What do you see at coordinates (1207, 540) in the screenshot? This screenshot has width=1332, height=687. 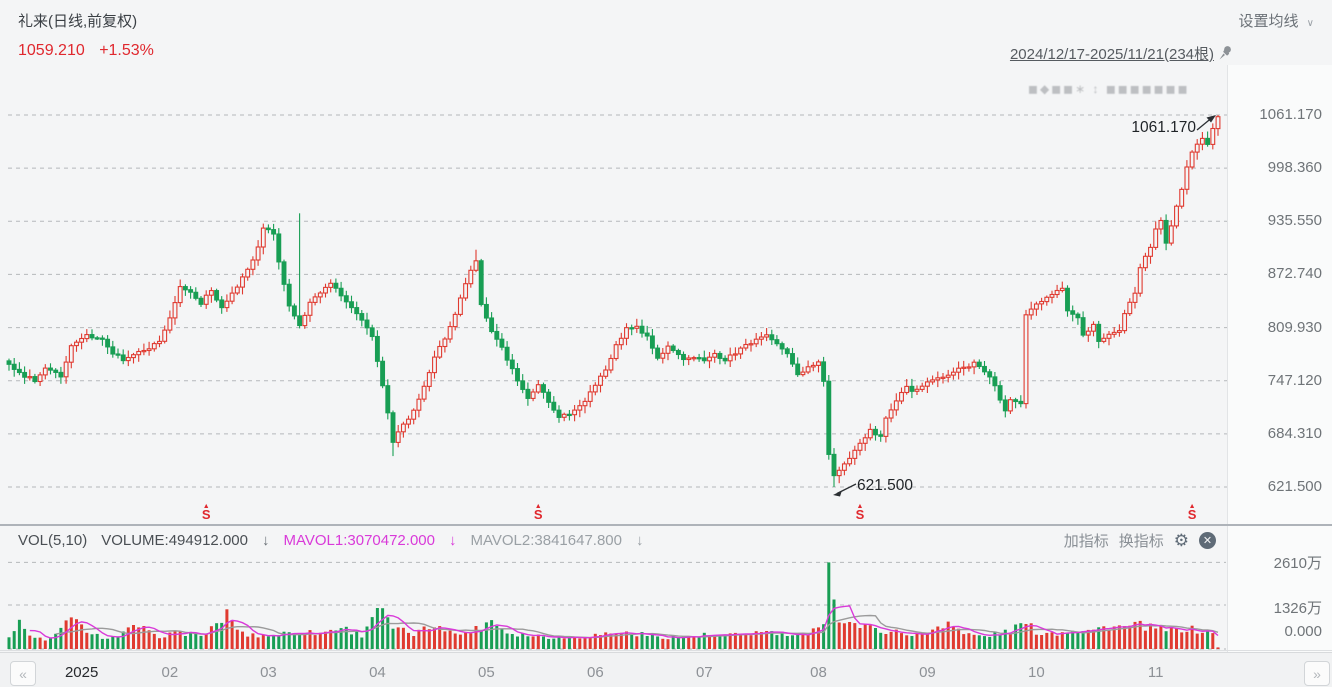 I see `close-icon: ✕` at bounding box center [1207, 540].